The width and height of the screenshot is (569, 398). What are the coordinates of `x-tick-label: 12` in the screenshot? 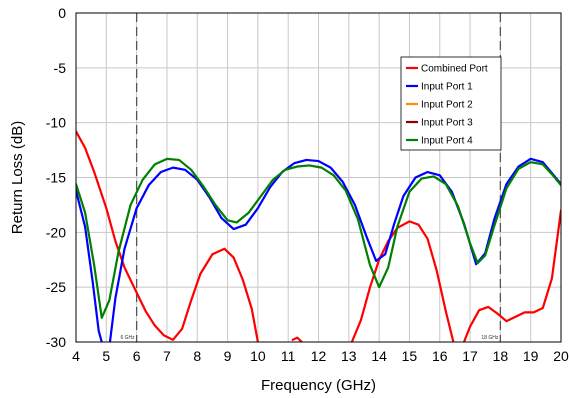 It's located at (319, 356).